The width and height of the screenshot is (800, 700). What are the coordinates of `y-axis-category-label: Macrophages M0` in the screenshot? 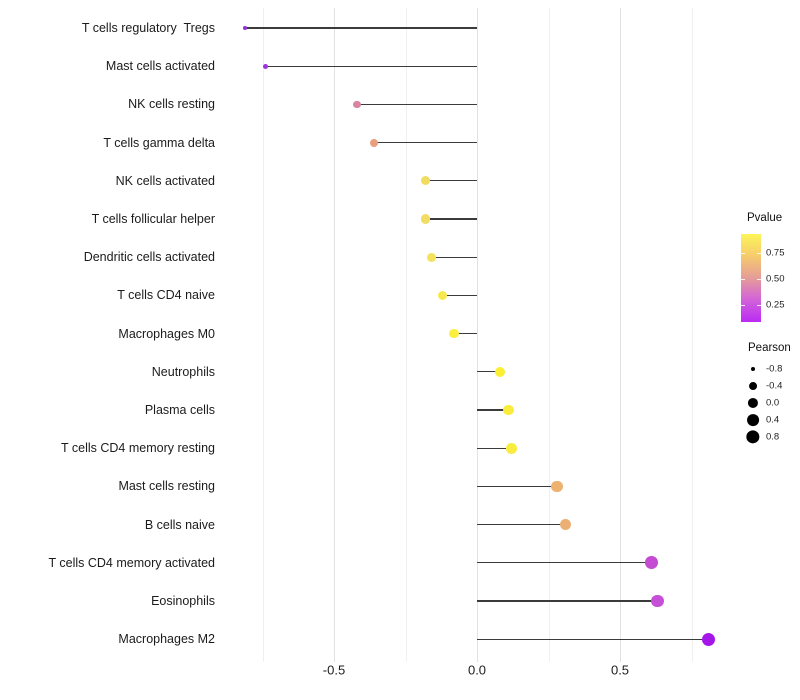 It's located at (166, 333).